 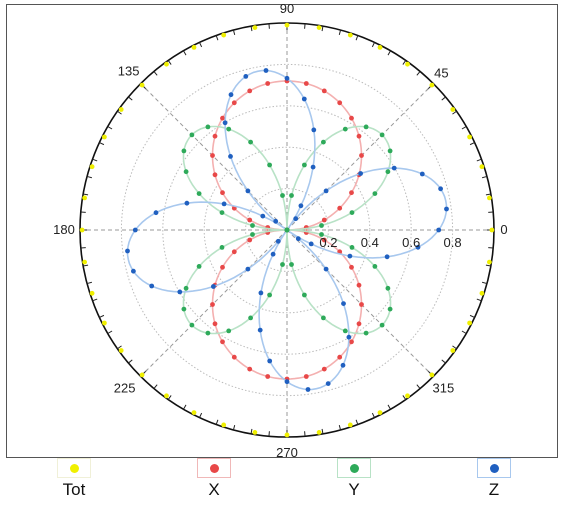 What do you see at coordinates (354, 479) in the screenshot?
I see `legend-item-y: Y` at bounding box center [354, 479].